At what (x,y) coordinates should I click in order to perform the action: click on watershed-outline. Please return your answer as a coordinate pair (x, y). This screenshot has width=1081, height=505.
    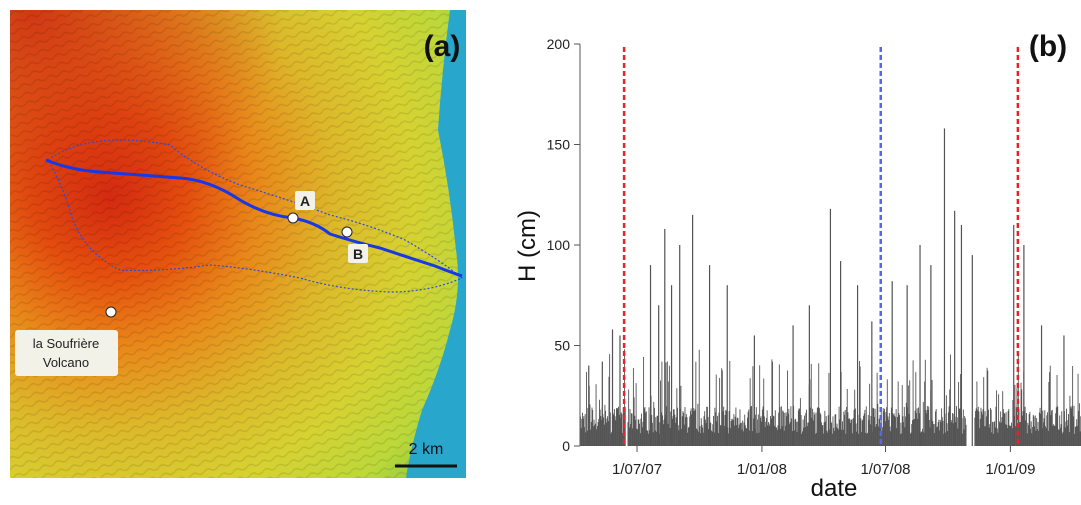
    Looking at the image, I should click on (255, 216).